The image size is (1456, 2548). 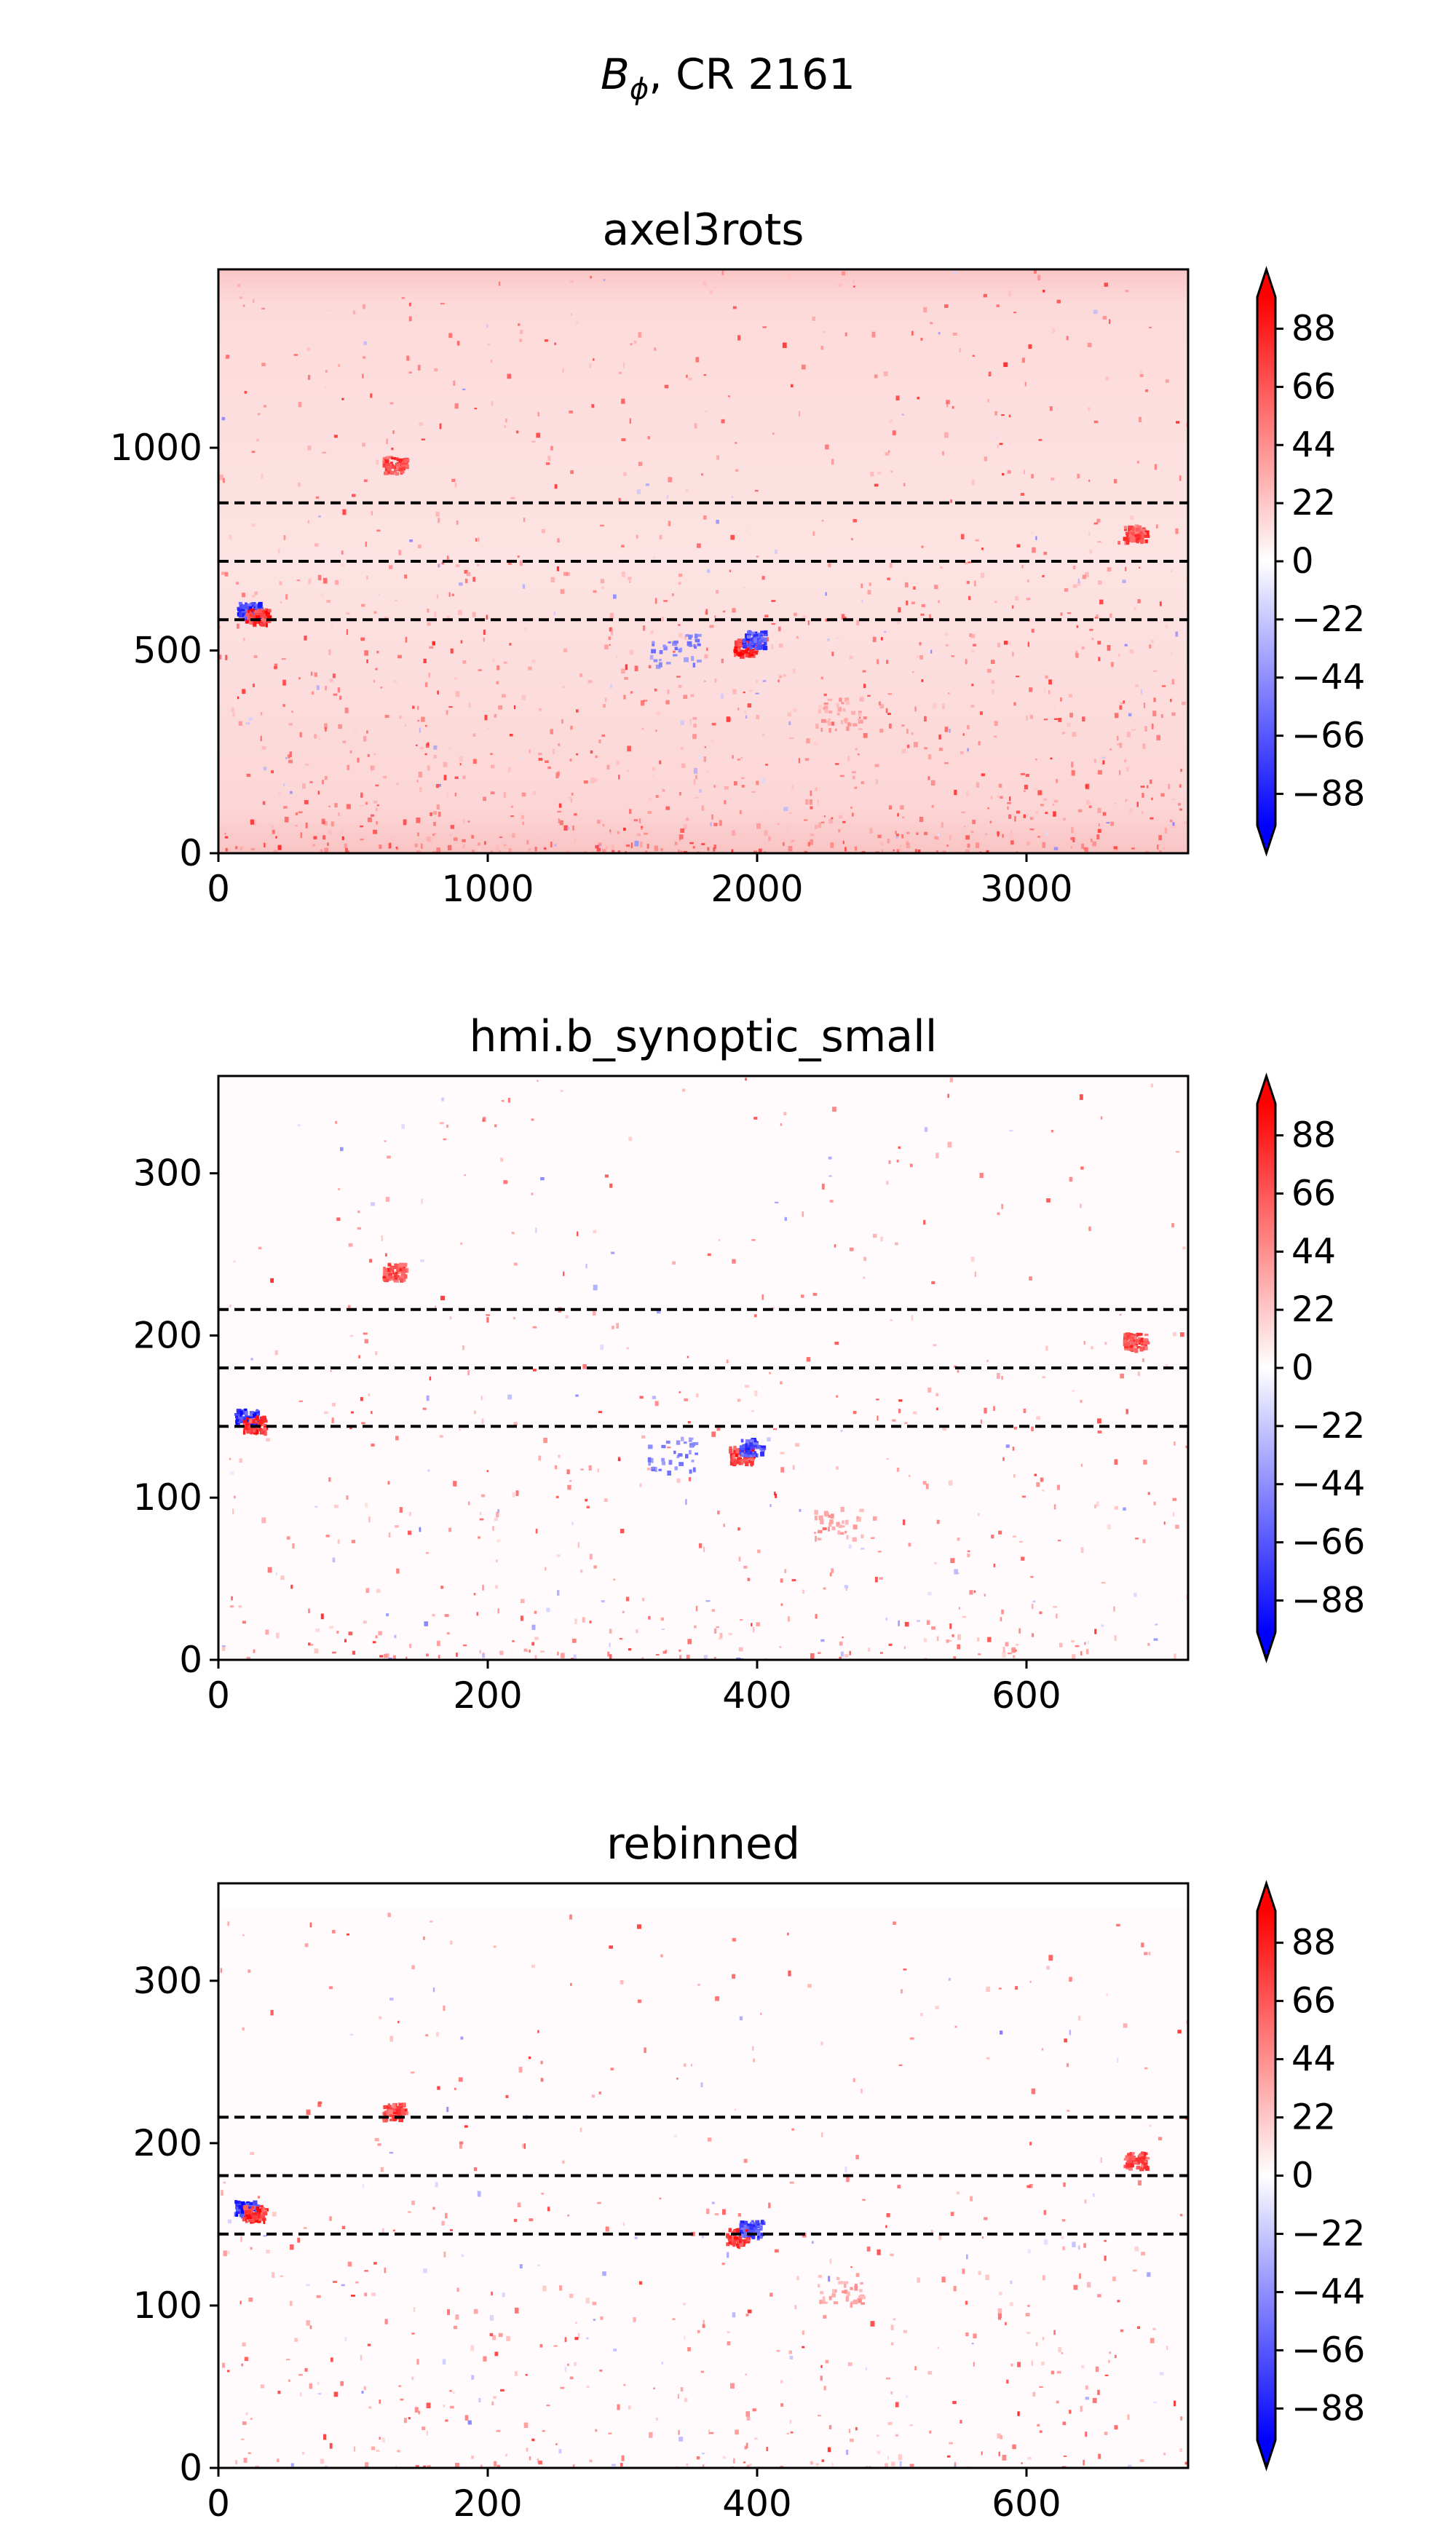 I want to click on colorbar-tick-label: 66, so click(x=1313, y=386).